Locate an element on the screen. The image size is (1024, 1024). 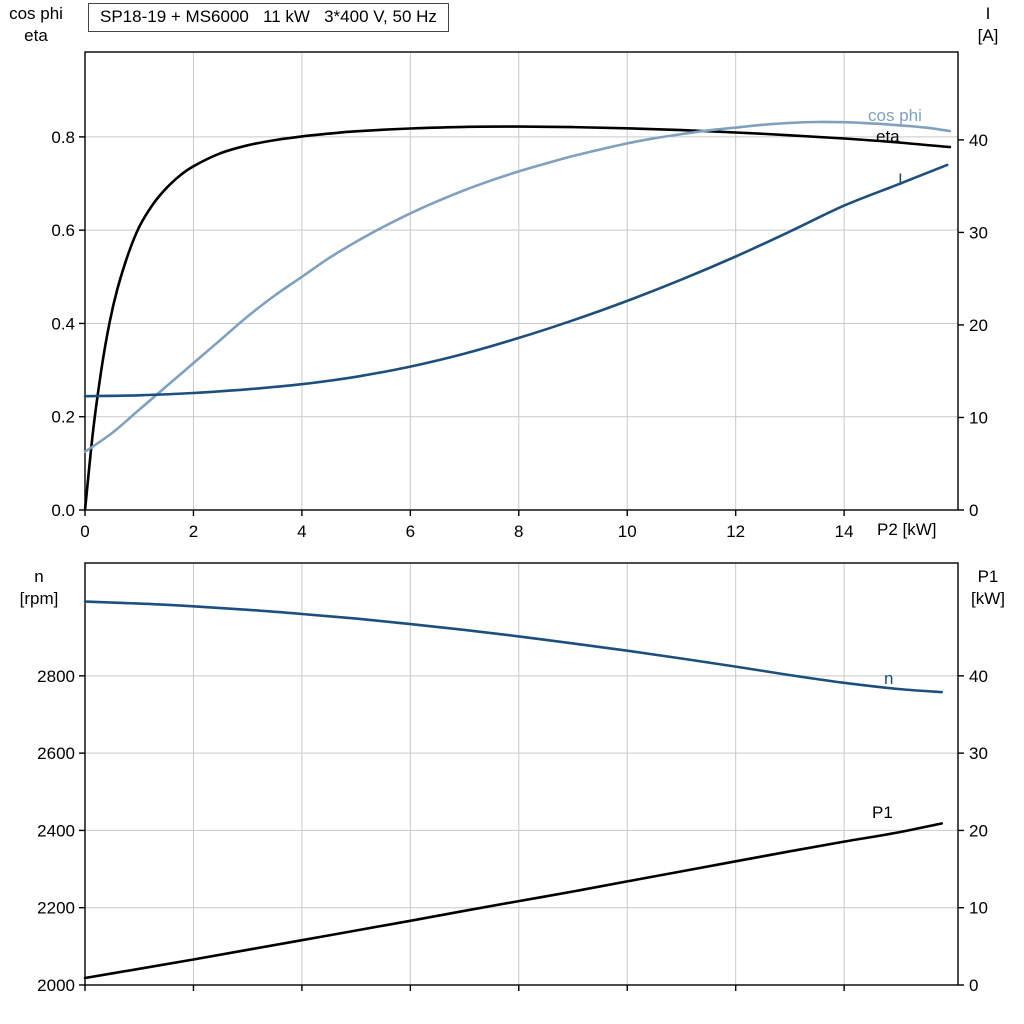
right-axis-title-line1: P1 is located at coordinates (988, 576).